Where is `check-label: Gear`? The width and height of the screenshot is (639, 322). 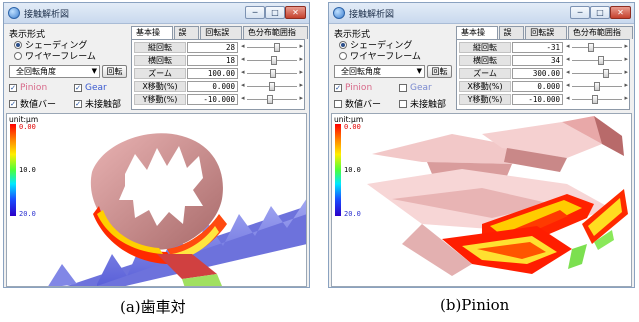
check-label: Gear is located at coordinates (96, 88).